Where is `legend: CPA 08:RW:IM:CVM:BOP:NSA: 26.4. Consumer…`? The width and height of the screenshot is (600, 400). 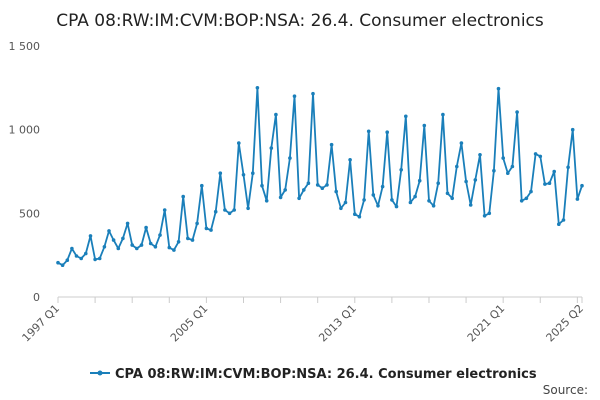
legend: CPA 08:RW:IM:CVM:BOP:NSA: 26.4. Consumer… is located at coordinates (313, 374).